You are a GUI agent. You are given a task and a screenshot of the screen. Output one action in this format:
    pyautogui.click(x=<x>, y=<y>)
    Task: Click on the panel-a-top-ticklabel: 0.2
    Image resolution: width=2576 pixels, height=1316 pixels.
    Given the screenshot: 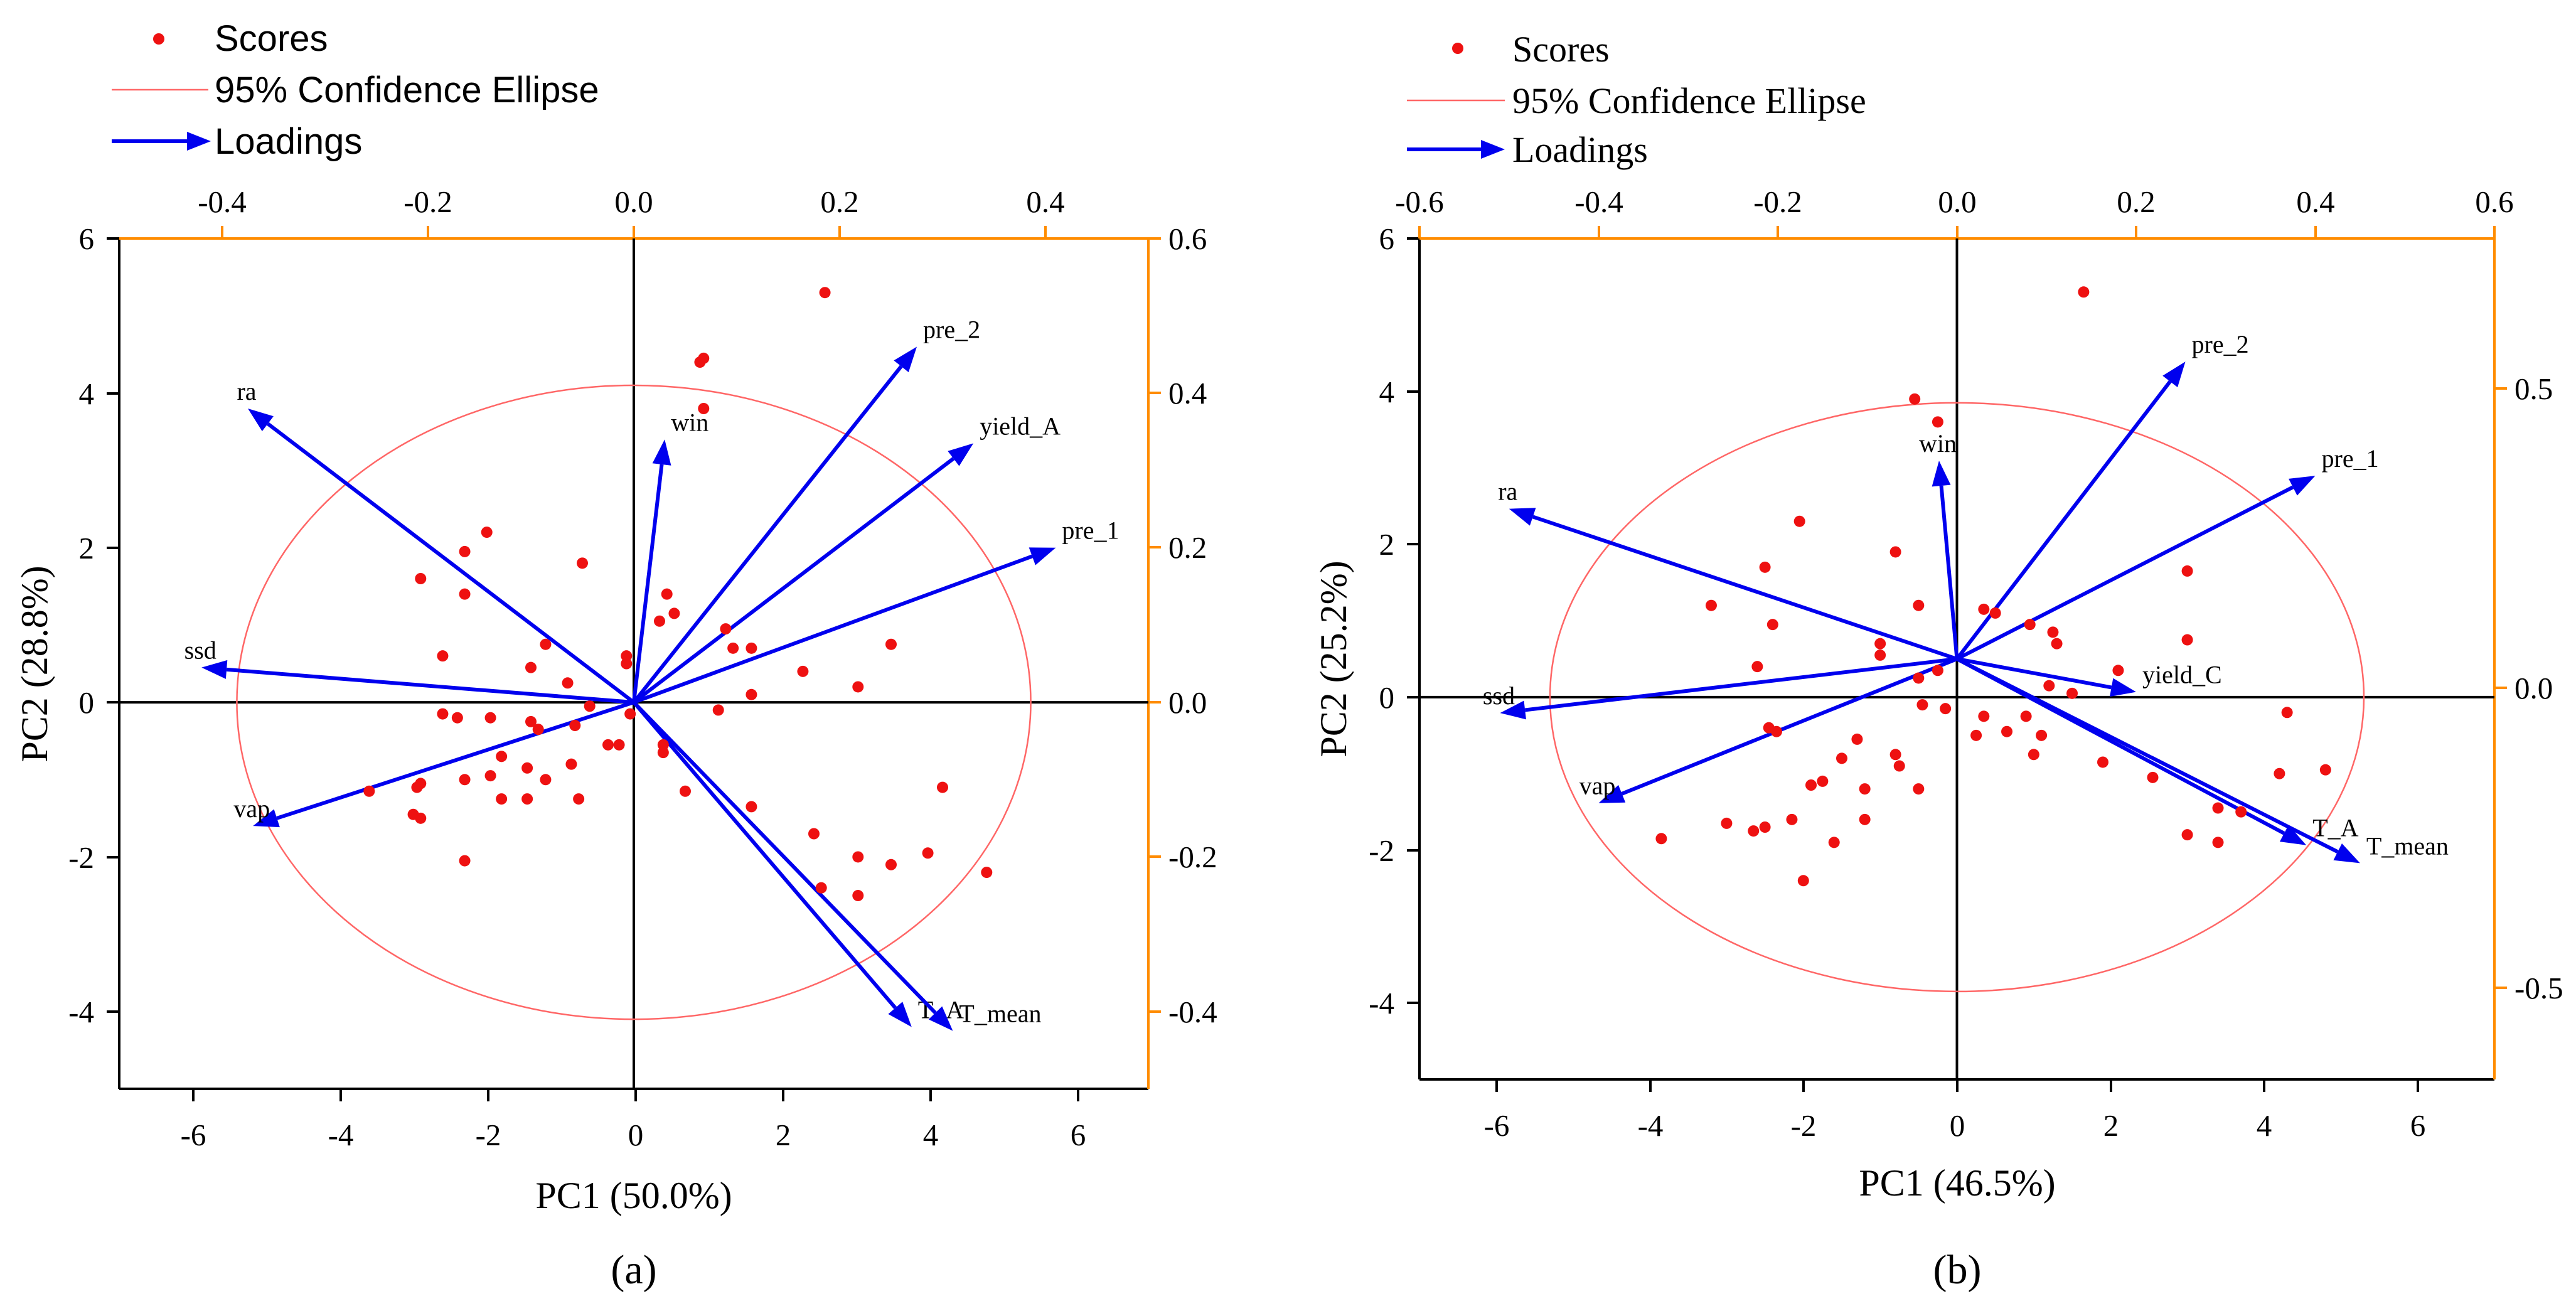 What is the action you would take?
    pyautogui.click(x=839, y=202)
    